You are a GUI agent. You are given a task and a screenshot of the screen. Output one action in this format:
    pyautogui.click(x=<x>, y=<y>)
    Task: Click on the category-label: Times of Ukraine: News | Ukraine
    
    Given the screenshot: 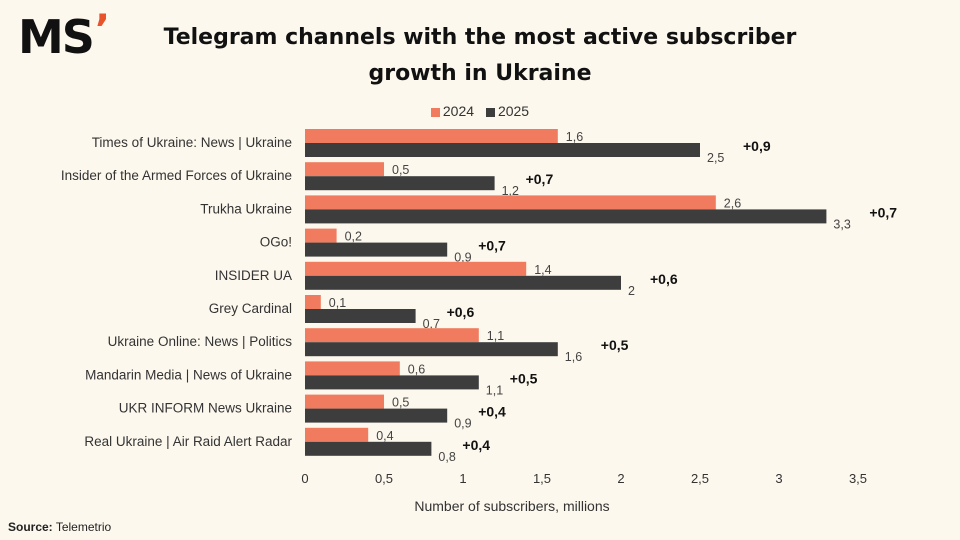 What is the action you would take?
    pyautogui.click(x=192, y=142)
    